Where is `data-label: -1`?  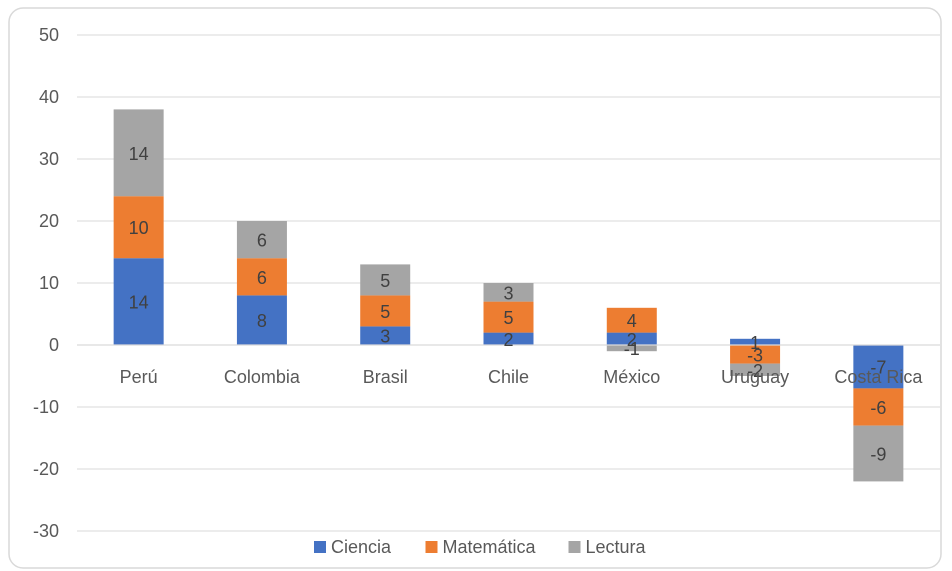
data-label: -1 is located at coordinates (632, 349).